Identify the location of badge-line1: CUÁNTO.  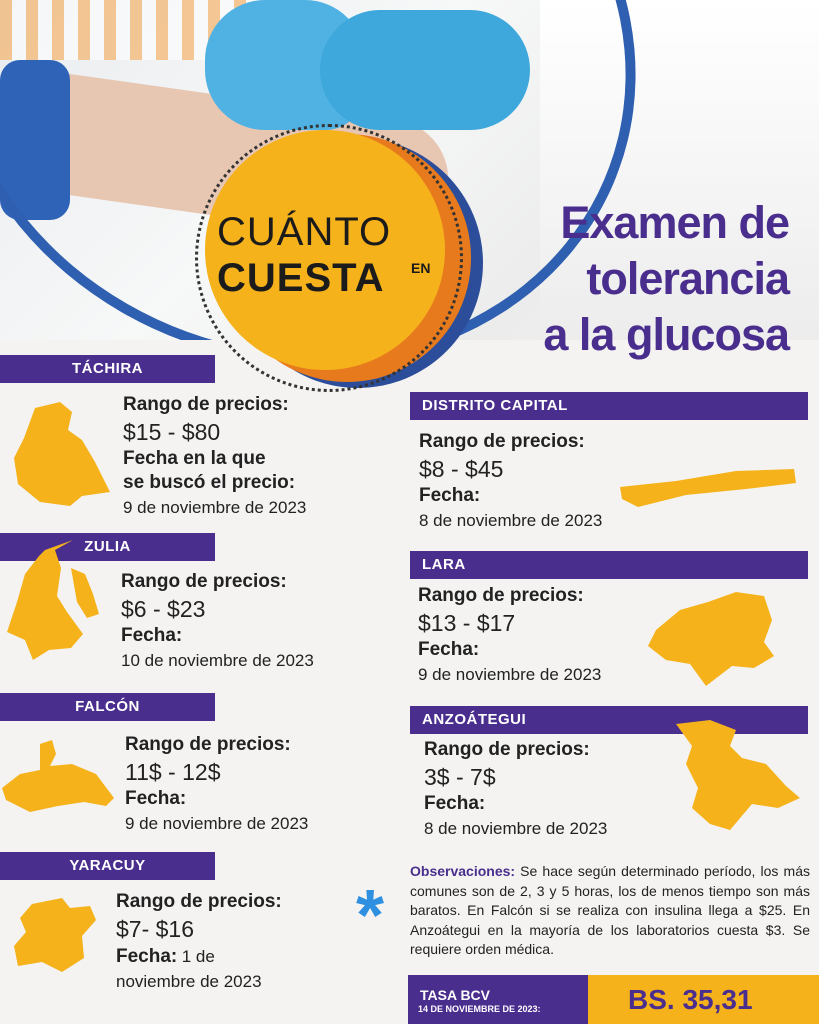
(304, 232).